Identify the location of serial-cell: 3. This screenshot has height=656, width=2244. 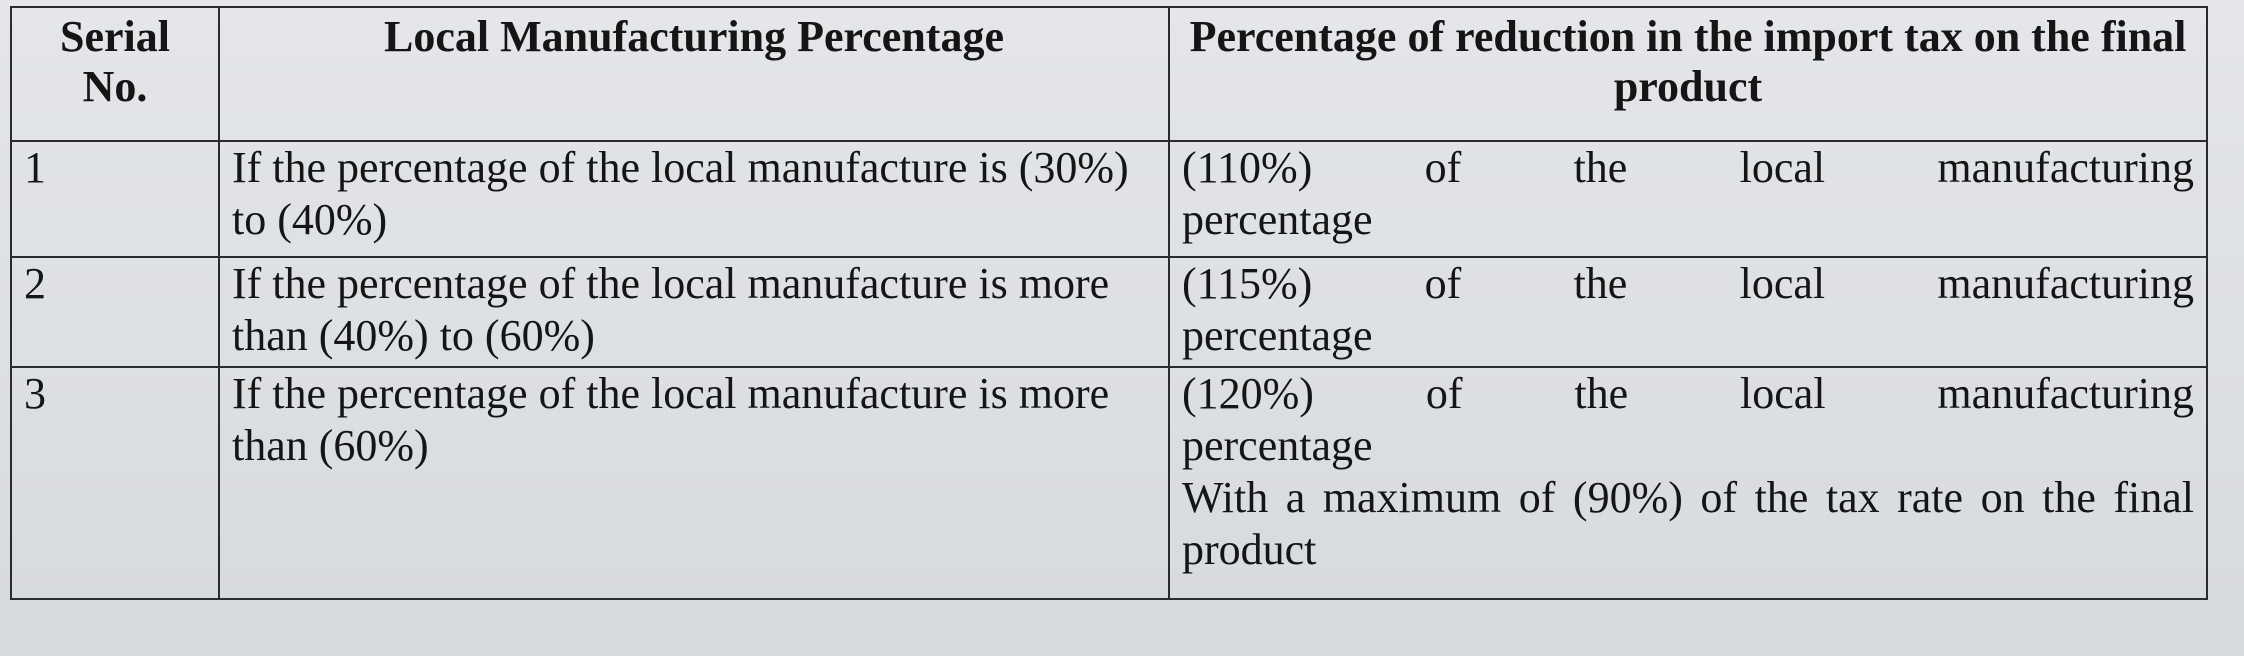
(115, 483).